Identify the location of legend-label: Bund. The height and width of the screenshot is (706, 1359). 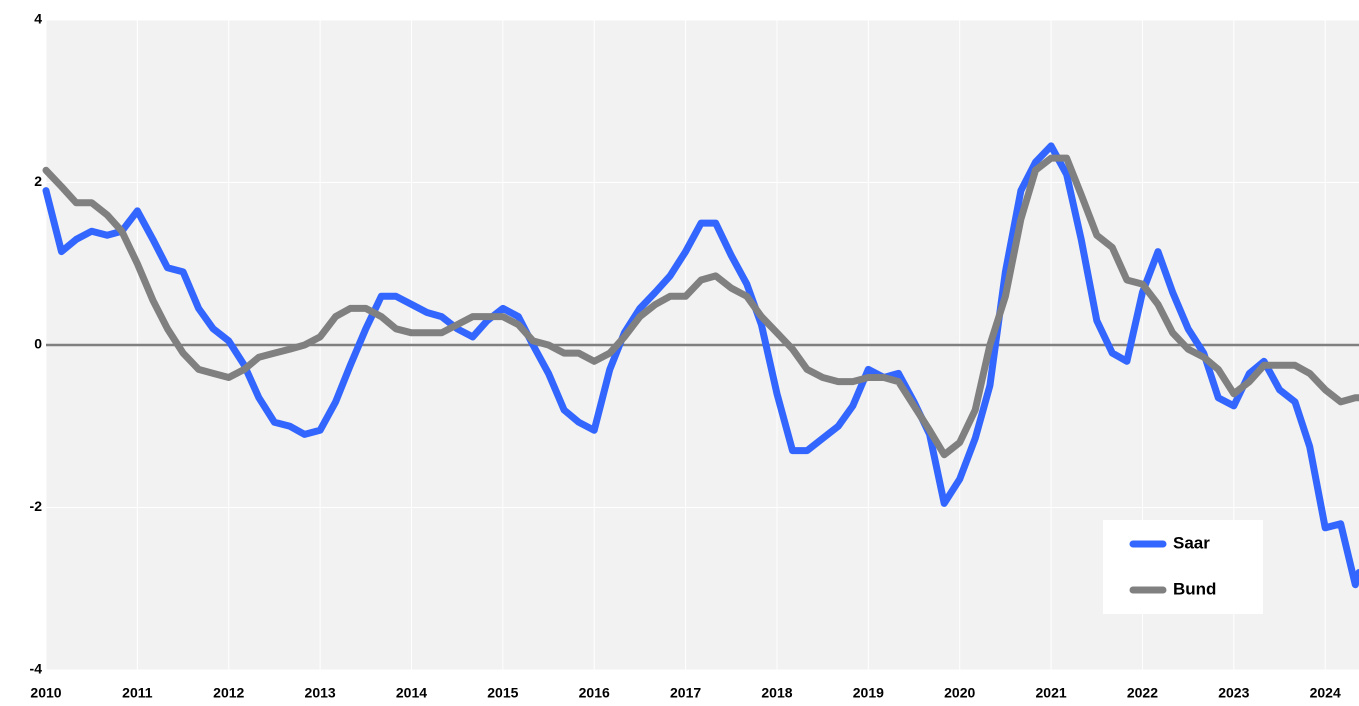
(1194, 588).